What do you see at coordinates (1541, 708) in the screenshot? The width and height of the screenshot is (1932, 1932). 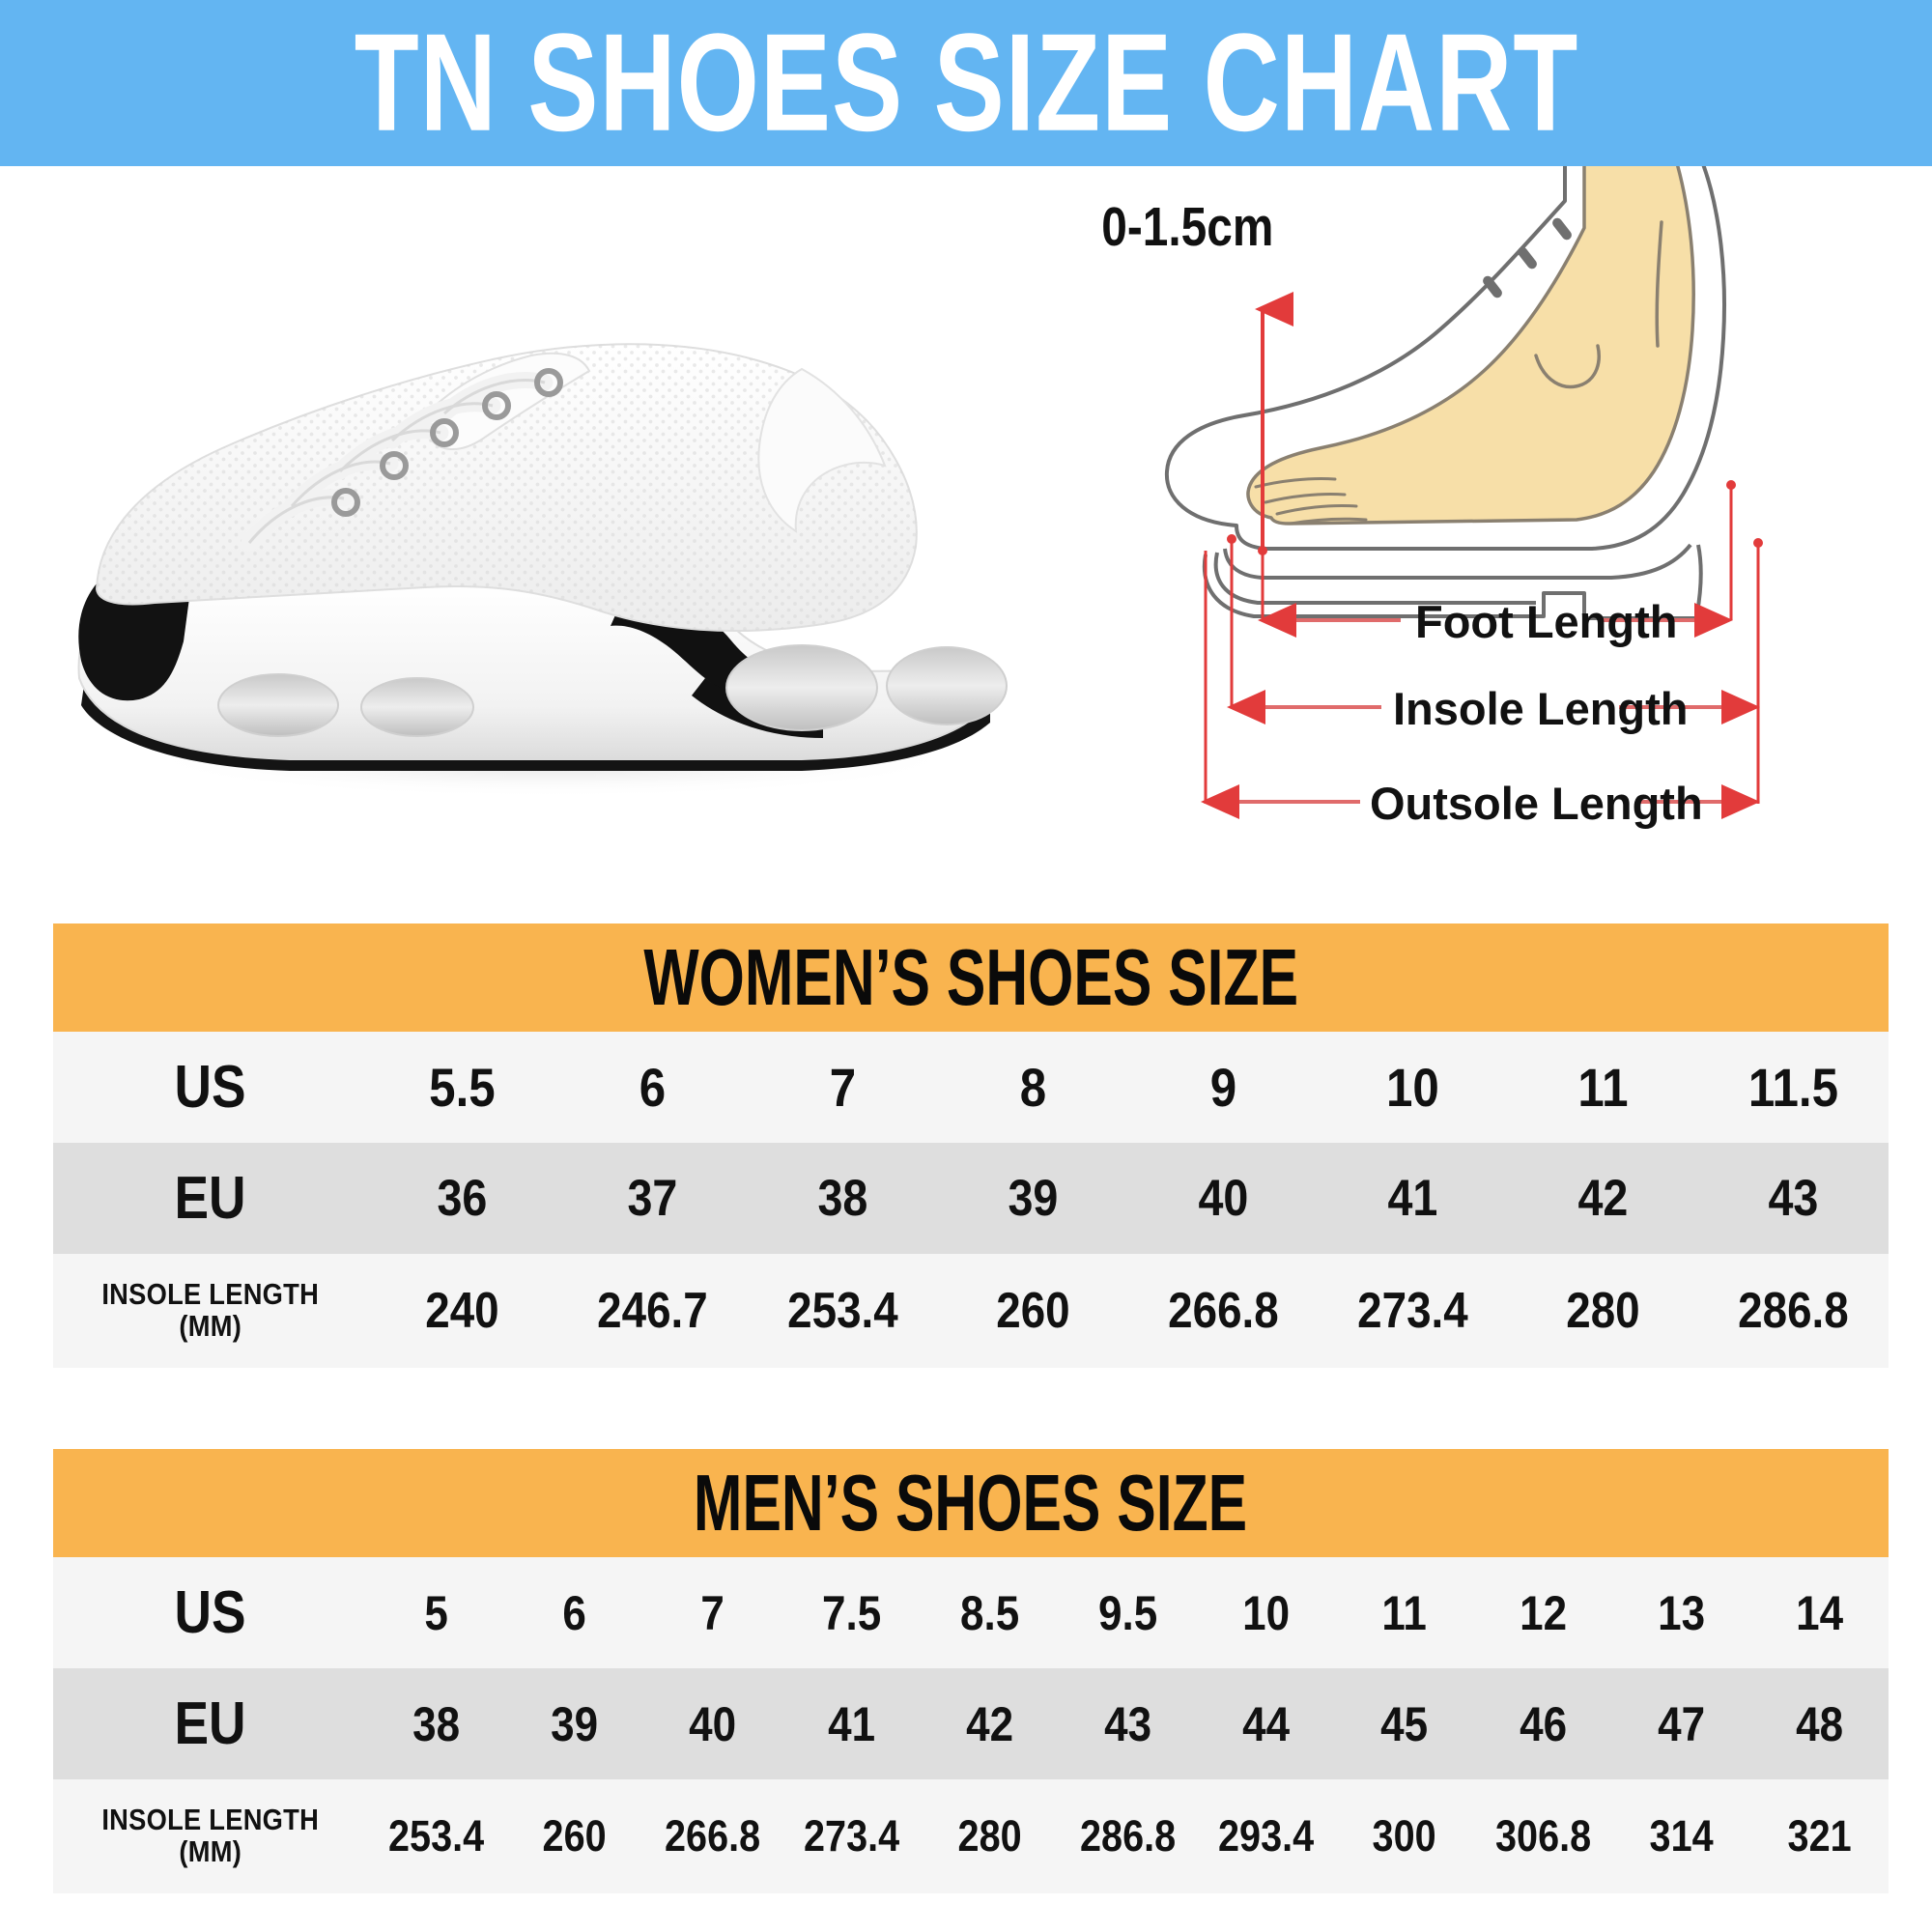 I see `insole-length-label: Insole Length` at bounding box center [1541, 708].